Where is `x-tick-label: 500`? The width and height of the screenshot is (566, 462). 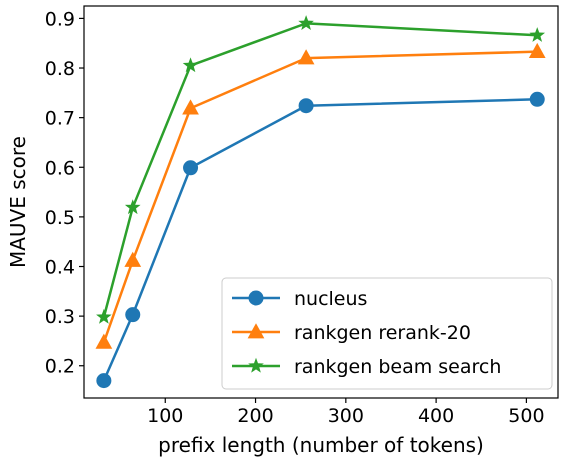 x-tick-label: 500 is located at coordinates (526, 416).